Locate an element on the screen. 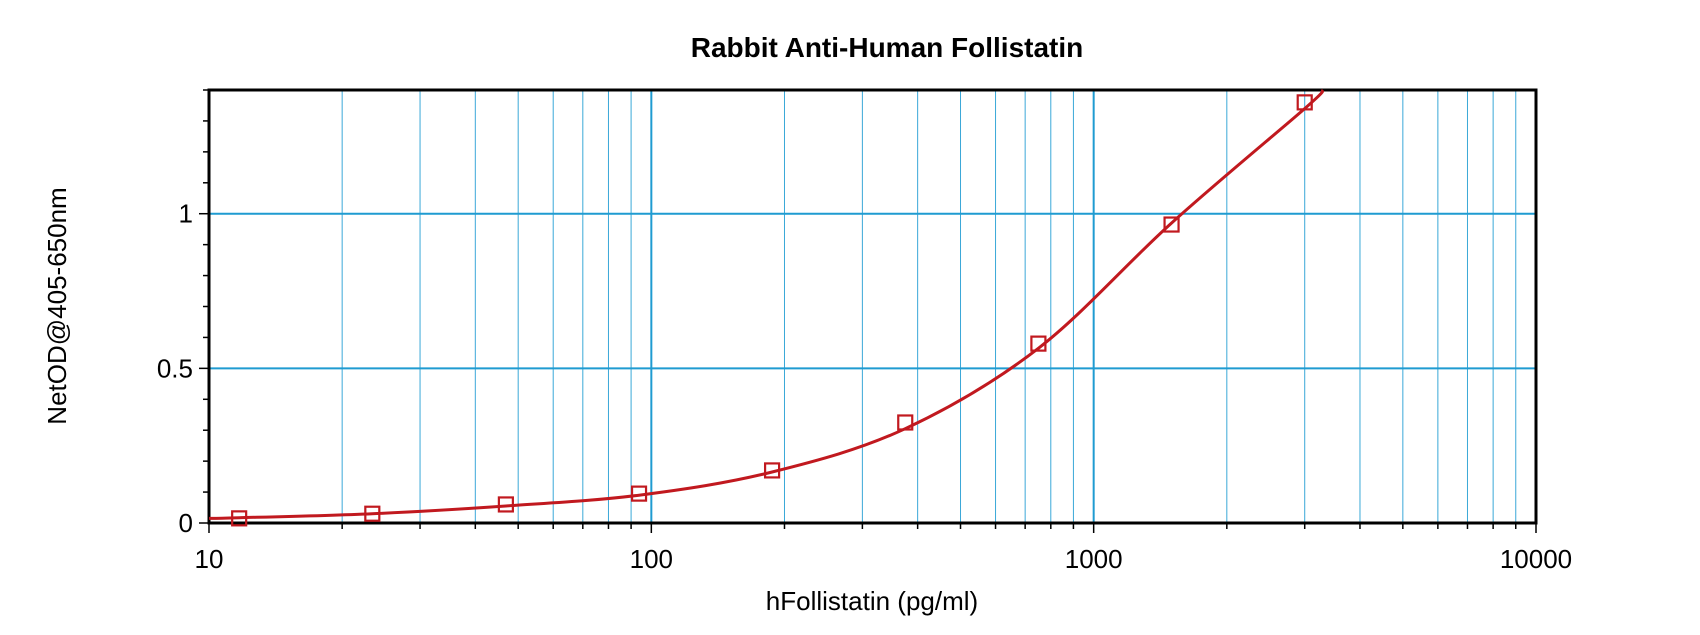  x-tick-label: 10 is located at coordinates (209, 559).